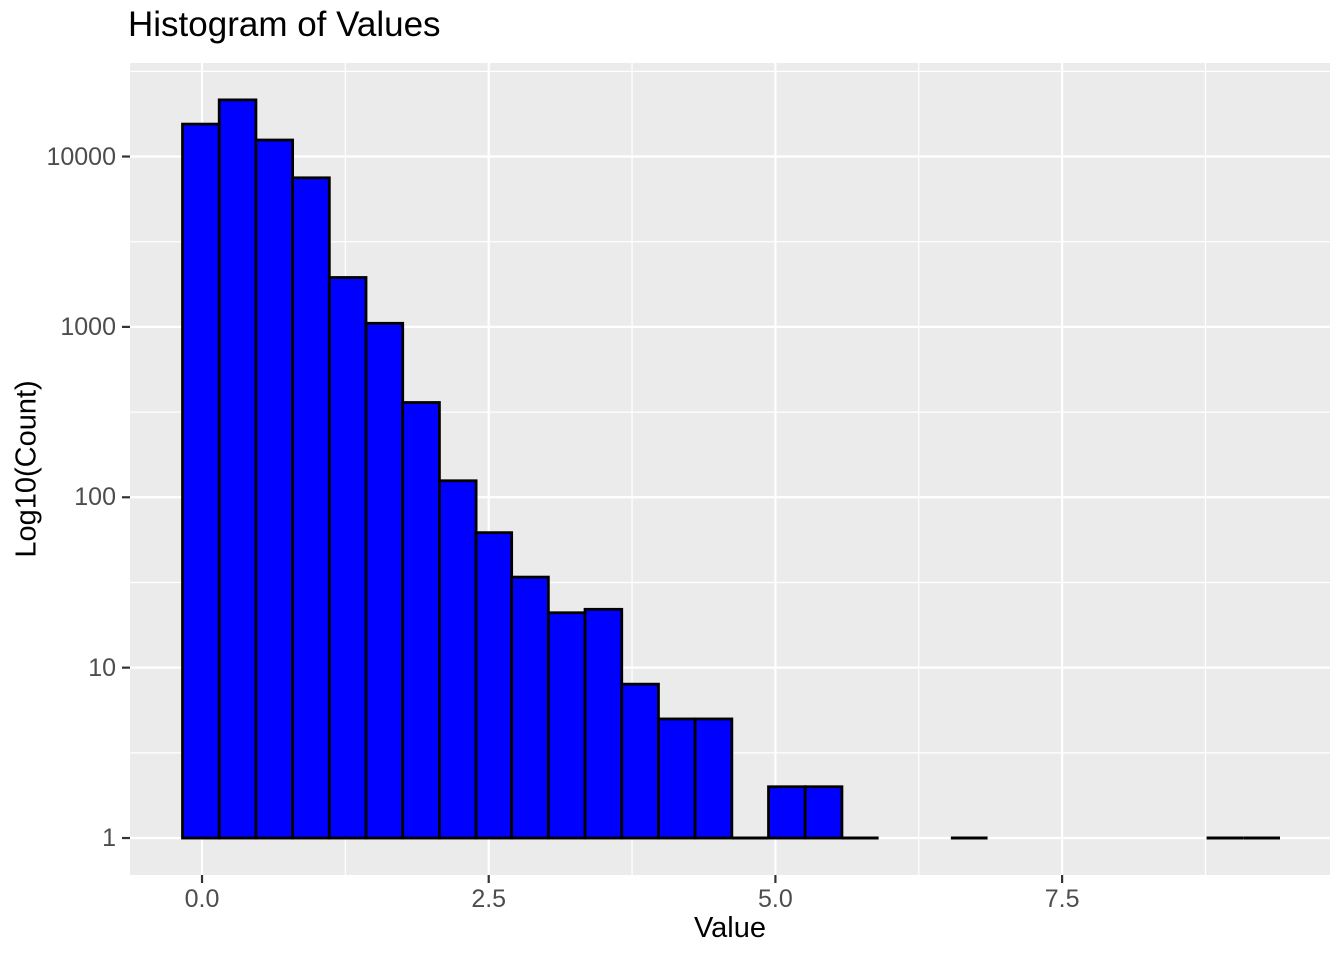 The width and height of the screenshot is (1344, 960). What do you see at coordinates (202, 899) in the screenshot?
I see `x-tick-label: 0.0` at bounding box center [202, 899].